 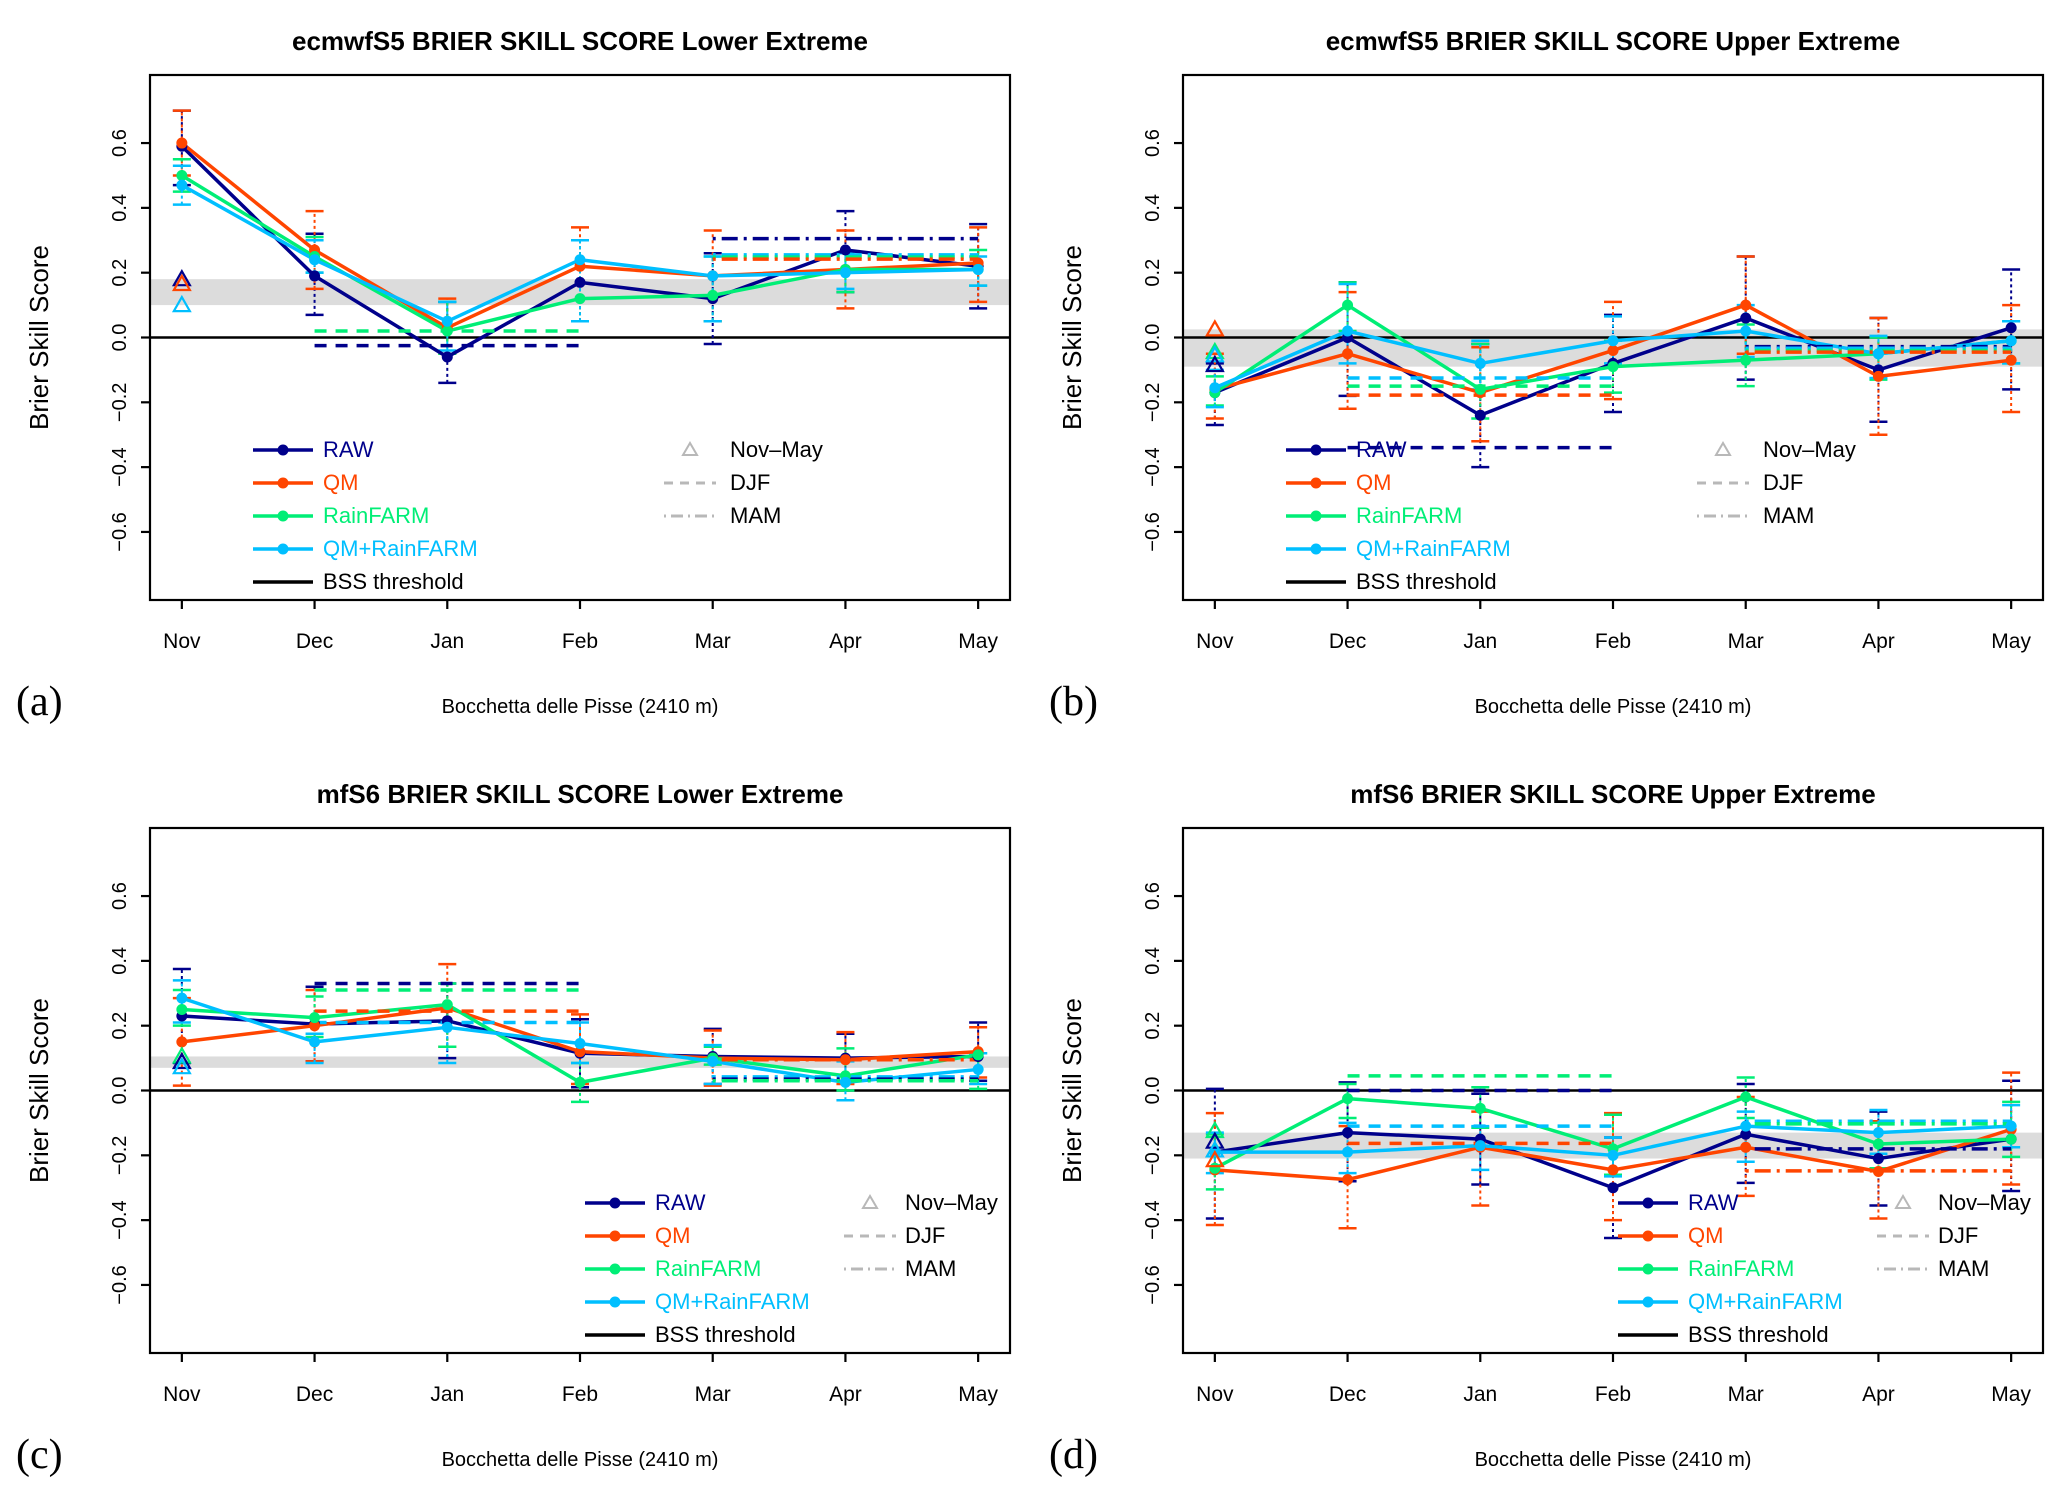 I want to click on legend-label-Nov–May: Nov–May, so click(x=776, y=449).